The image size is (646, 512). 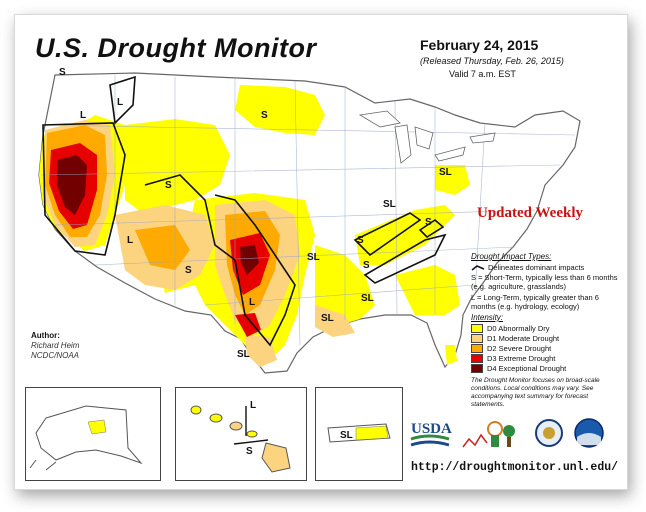 I want to click on report-date: February 24, 2015, so click(x=479, y=45).